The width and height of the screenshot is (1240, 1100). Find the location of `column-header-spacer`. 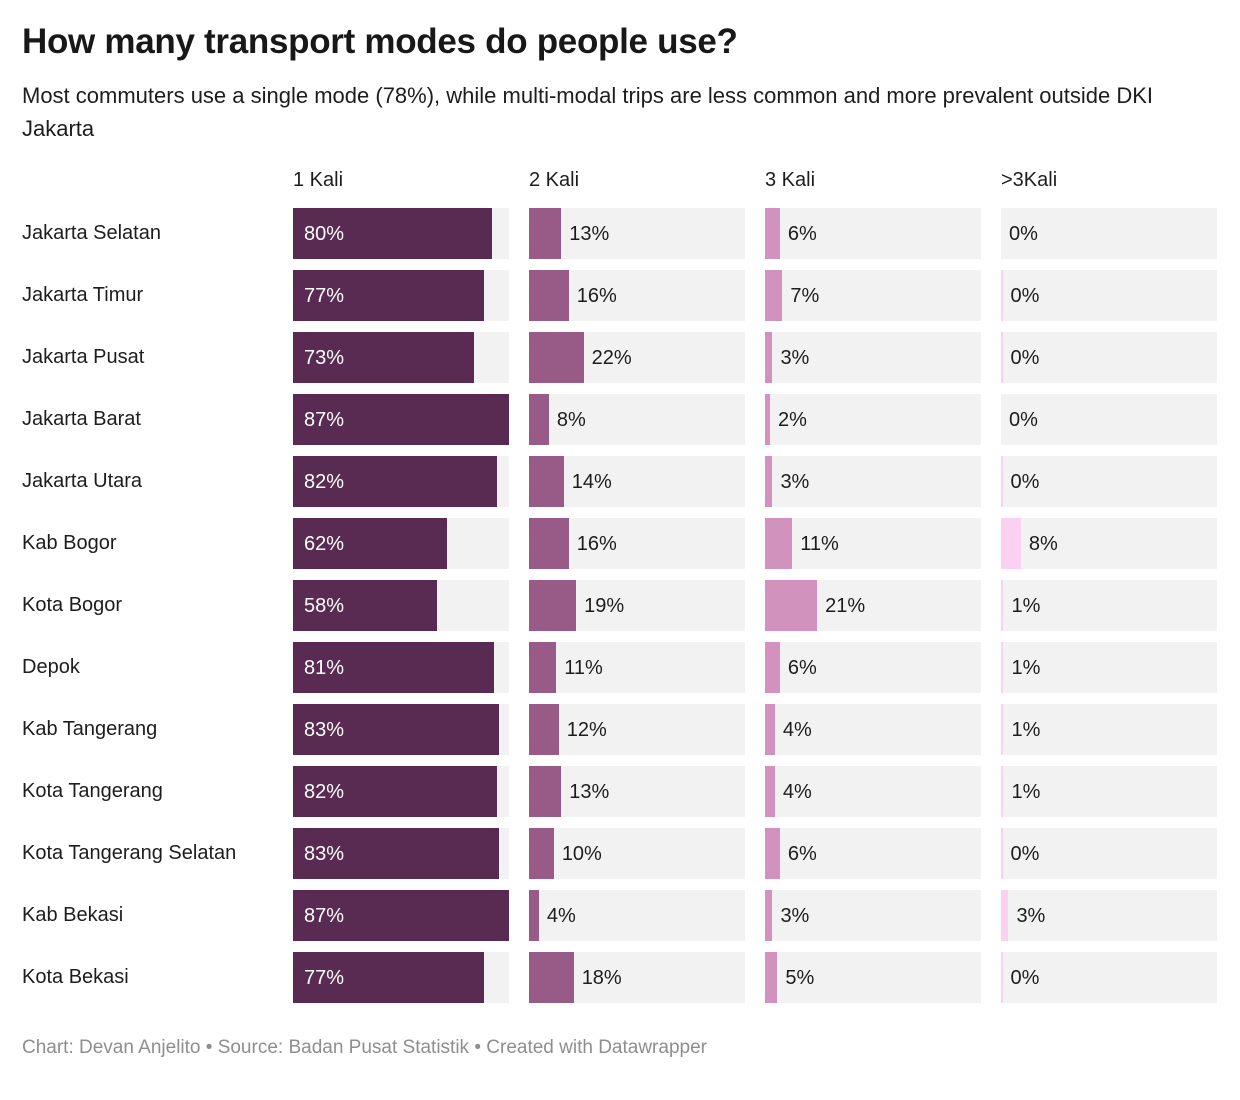

column-header-spacer is located at coordinates (147, 180).